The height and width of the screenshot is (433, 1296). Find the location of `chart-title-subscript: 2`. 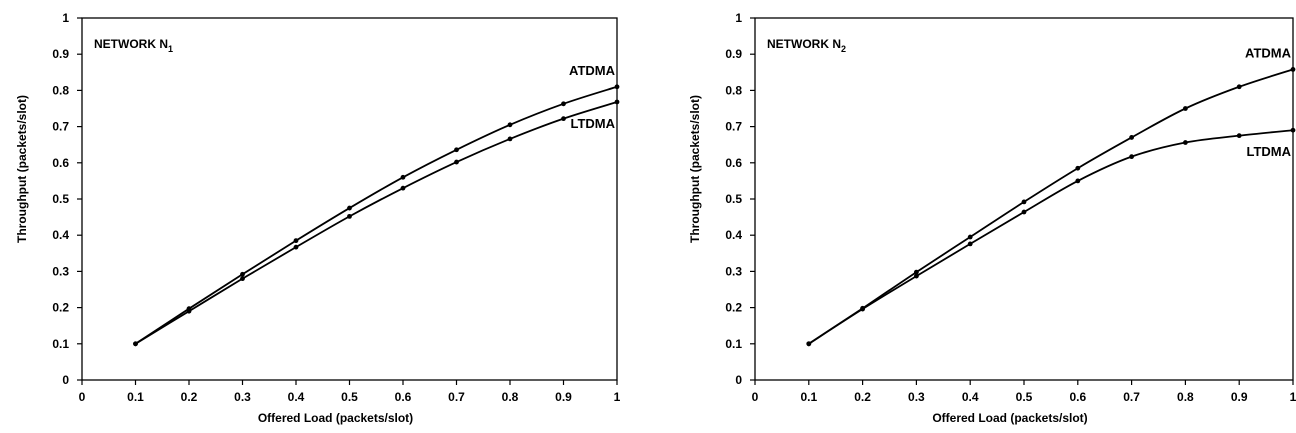

chart-title-subscript: 2 is located at coordinates (843, 49).